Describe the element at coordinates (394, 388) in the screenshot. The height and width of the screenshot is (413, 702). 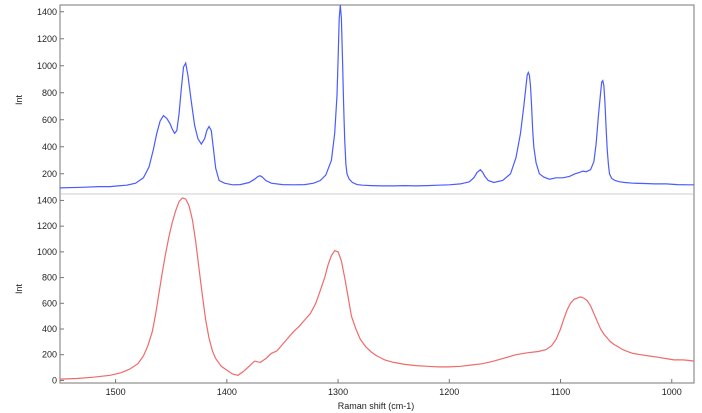
I see `x-ticks: 1500 1400 1300 1200 1100 1000` at that location.